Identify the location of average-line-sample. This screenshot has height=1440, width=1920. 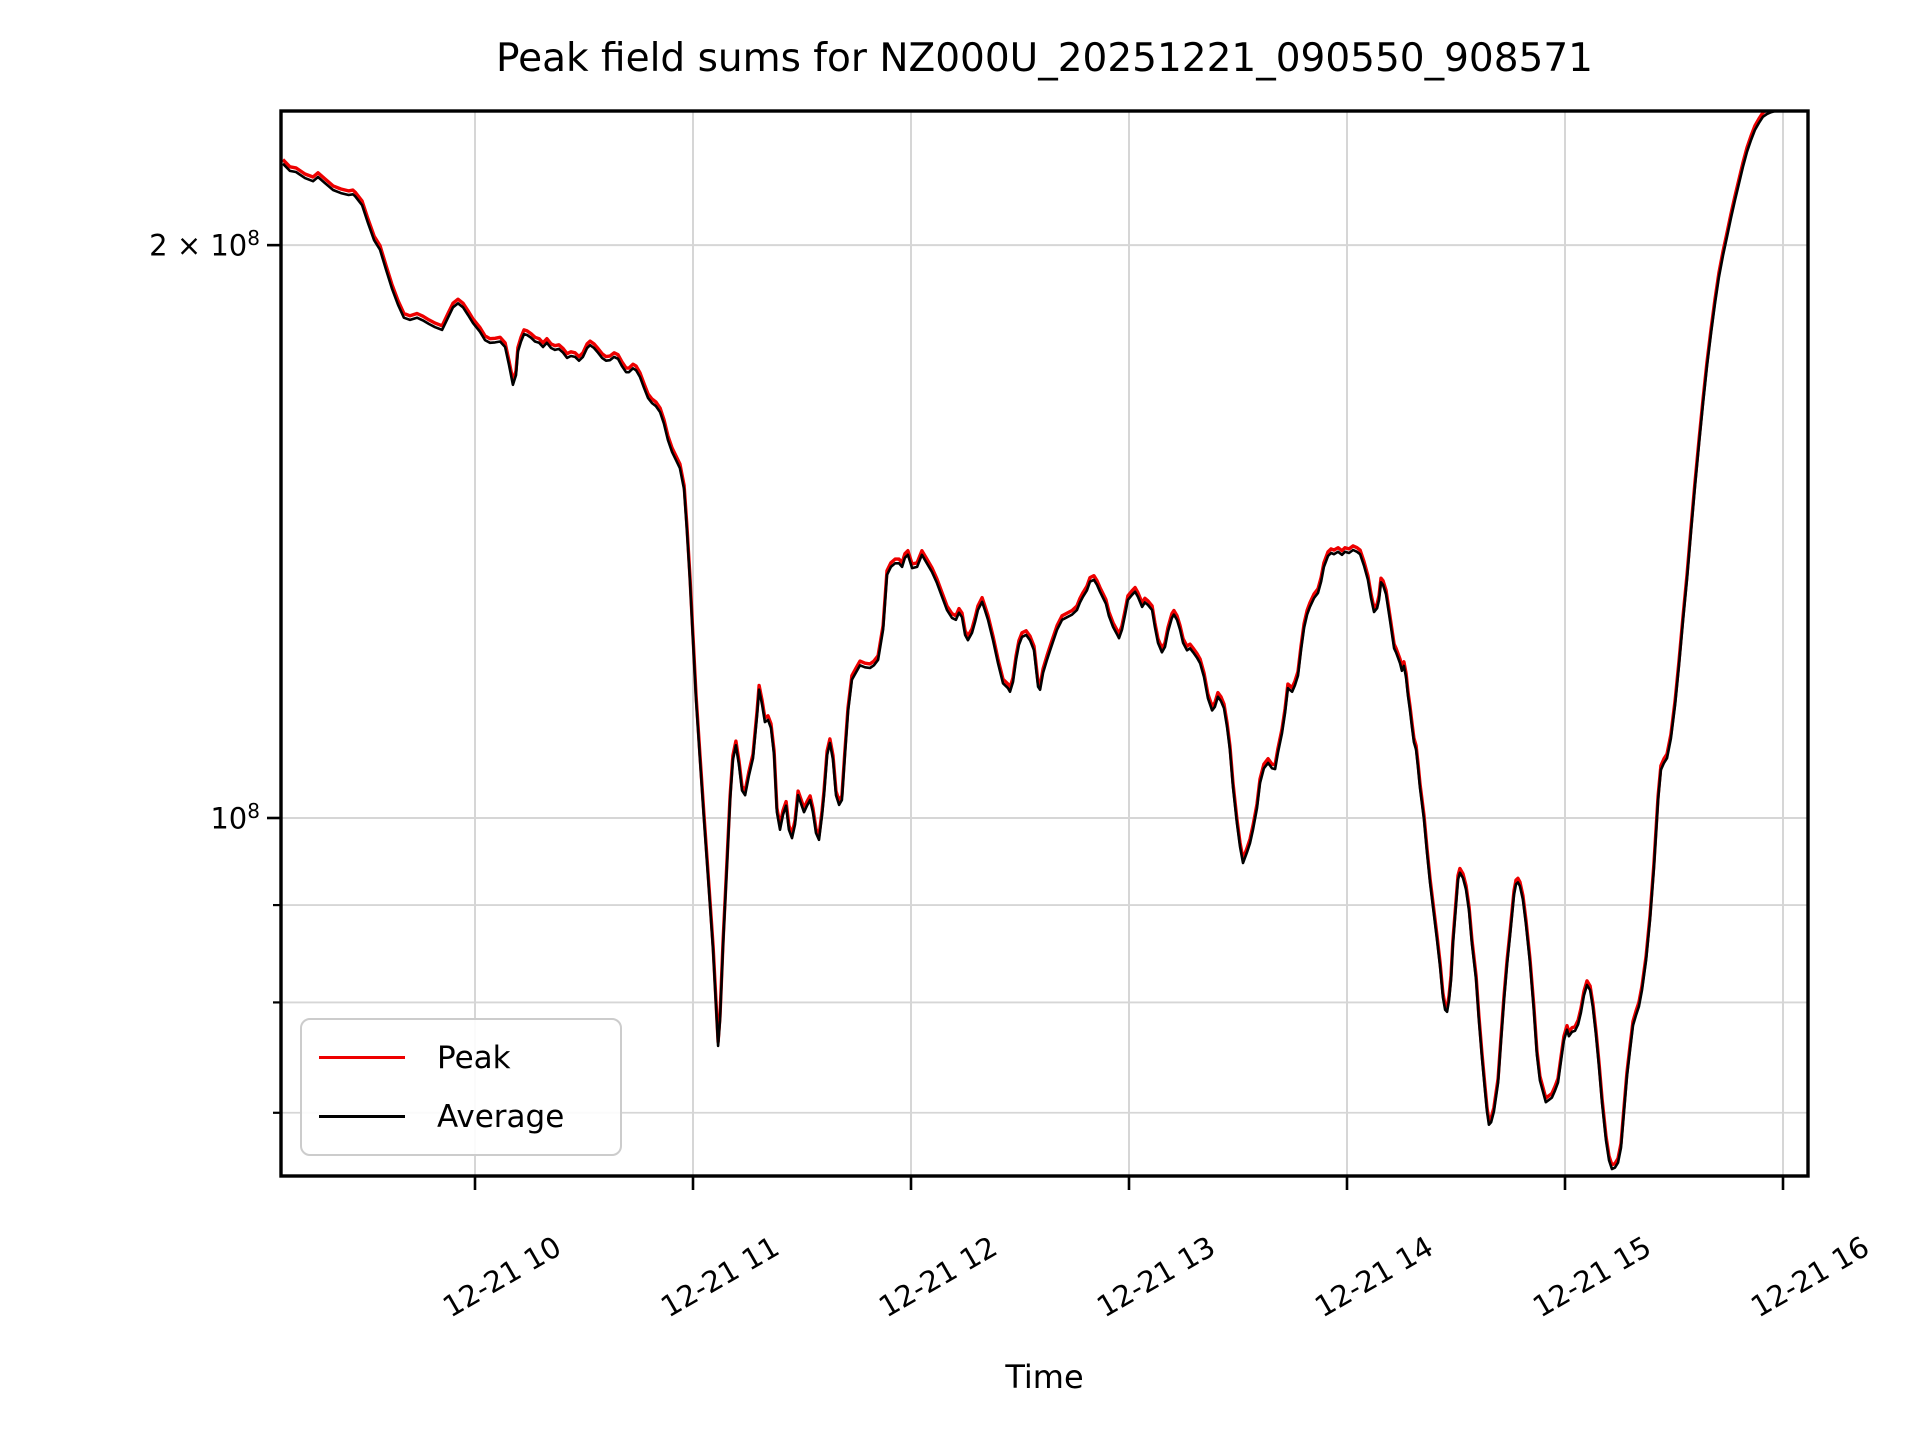
(362, 1116).